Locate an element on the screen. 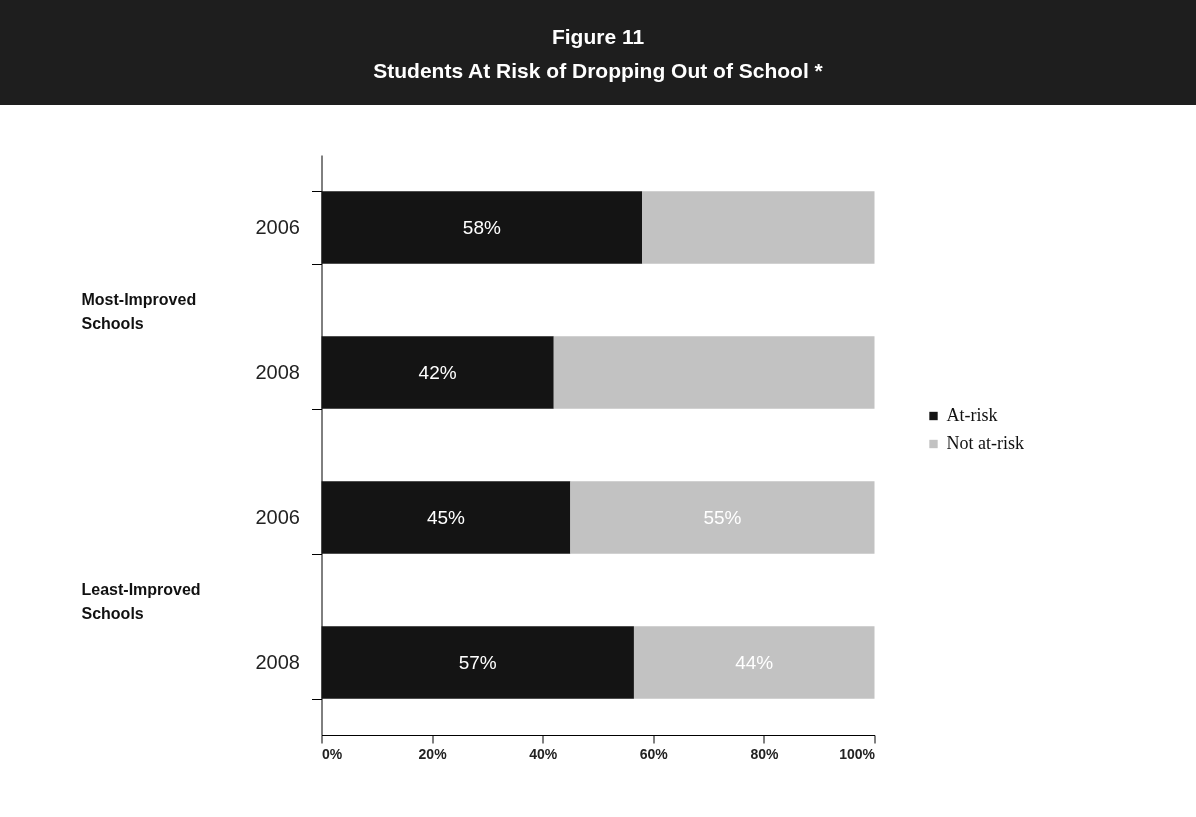 The height and width of the screenshot is (817, 1196). data-label: 55% is located at coordinates (722, 517).